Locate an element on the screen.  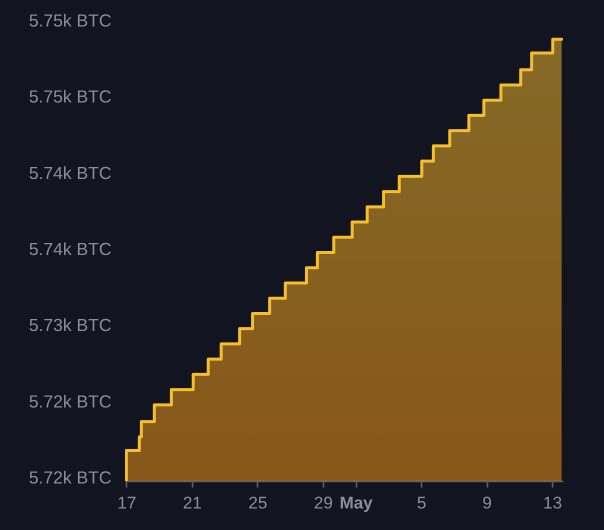
x-tick-label: 5 is located at coordinates (421, 503).